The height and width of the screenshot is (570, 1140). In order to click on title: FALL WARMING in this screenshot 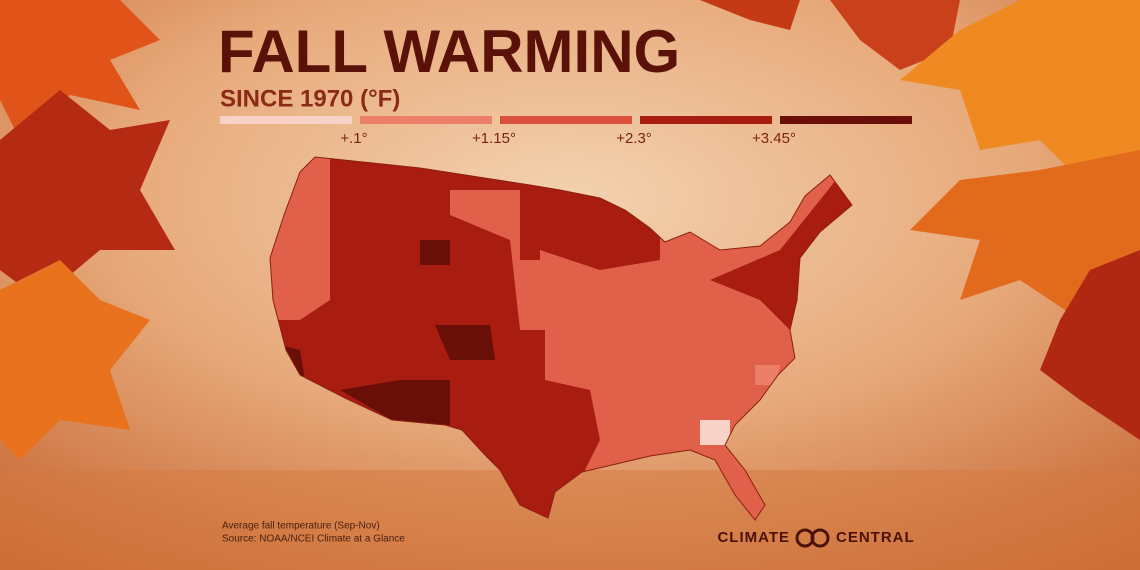, I will do `click(449, 51)`.